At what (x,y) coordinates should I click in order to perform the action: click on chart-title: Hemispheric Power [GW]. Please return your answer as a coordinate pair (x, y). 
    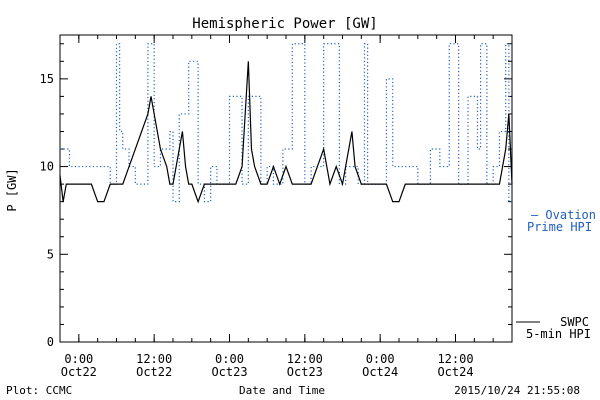
    Looking at the image, I should click on (284, 24).